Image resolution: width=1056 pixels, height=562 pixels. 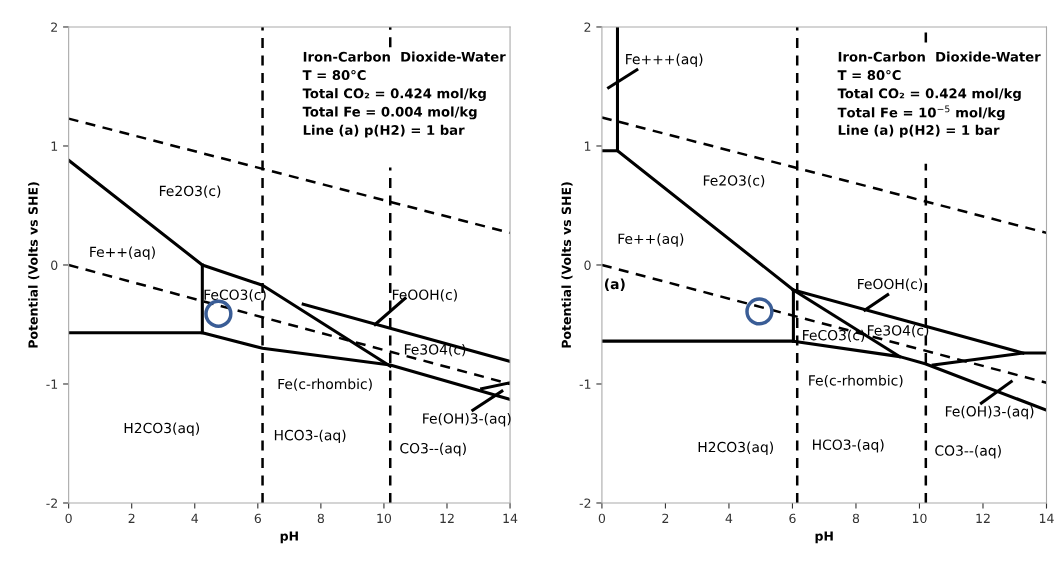 I want to click on annotation: (a), so click(x=614, y=284).